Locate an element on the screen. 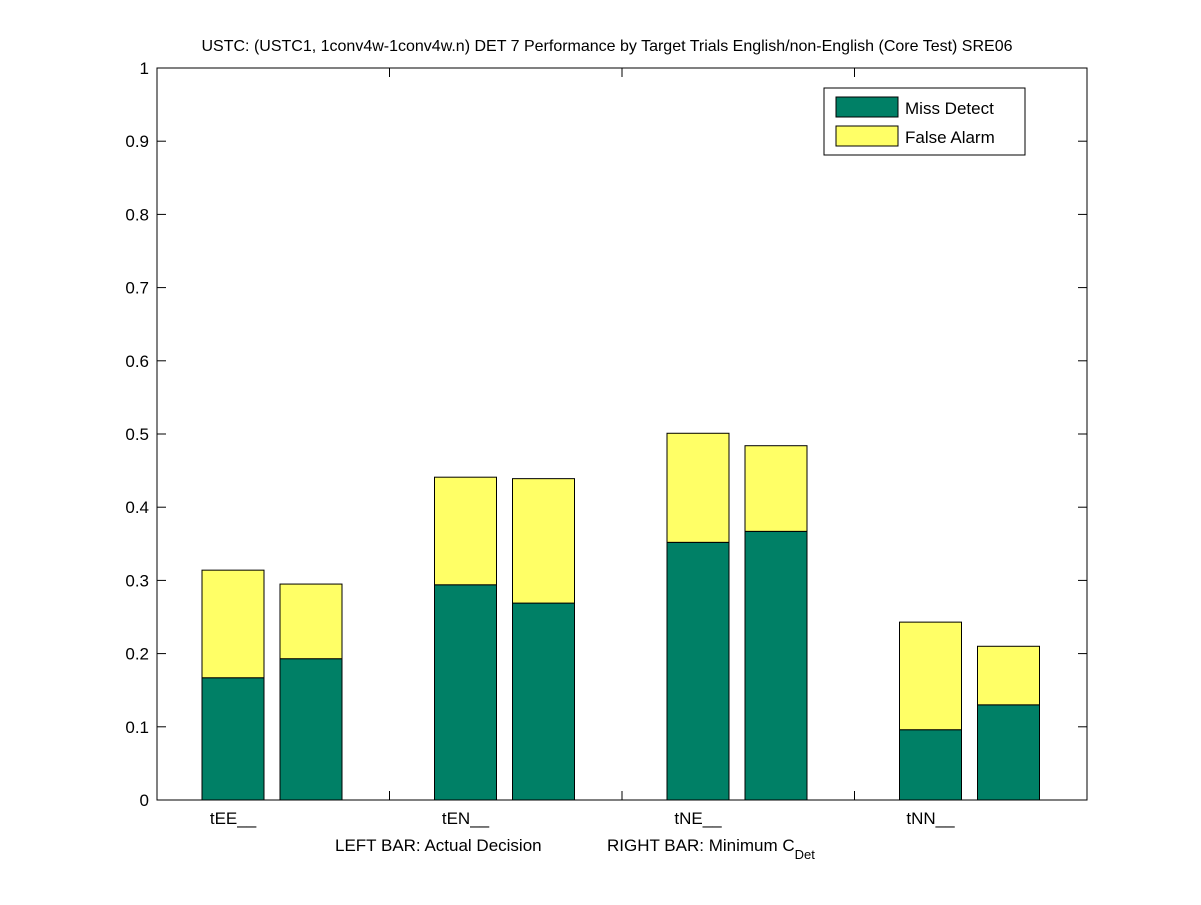 The width and height of the screenshot is (1201, 905). bar-false-alarm-ten-left is located at coordinates (465, 531).